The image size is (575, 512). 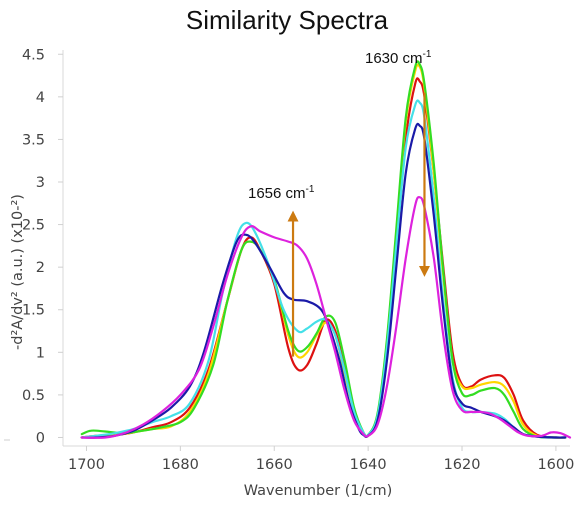 I want to click on x-axis-title: Wavenumber (1/cm), so click(x=318, y=491).